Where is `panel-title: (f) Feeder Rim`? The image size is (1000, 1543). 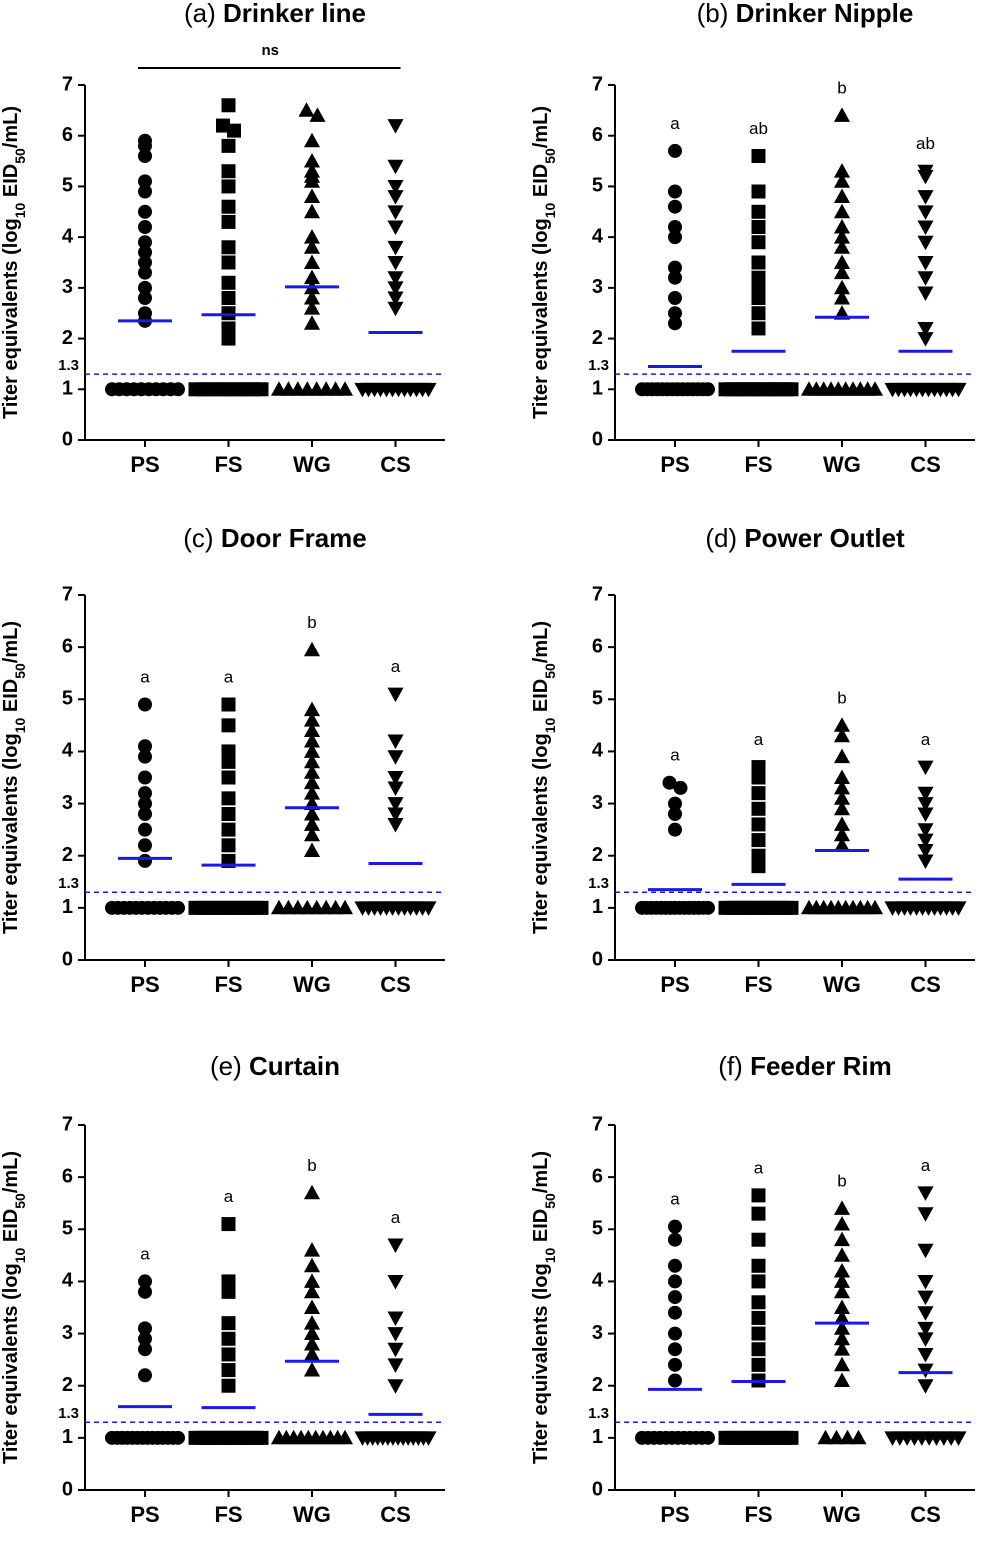 panel-title: (f) Feeder Rim is located at coordinates (804, 1066).